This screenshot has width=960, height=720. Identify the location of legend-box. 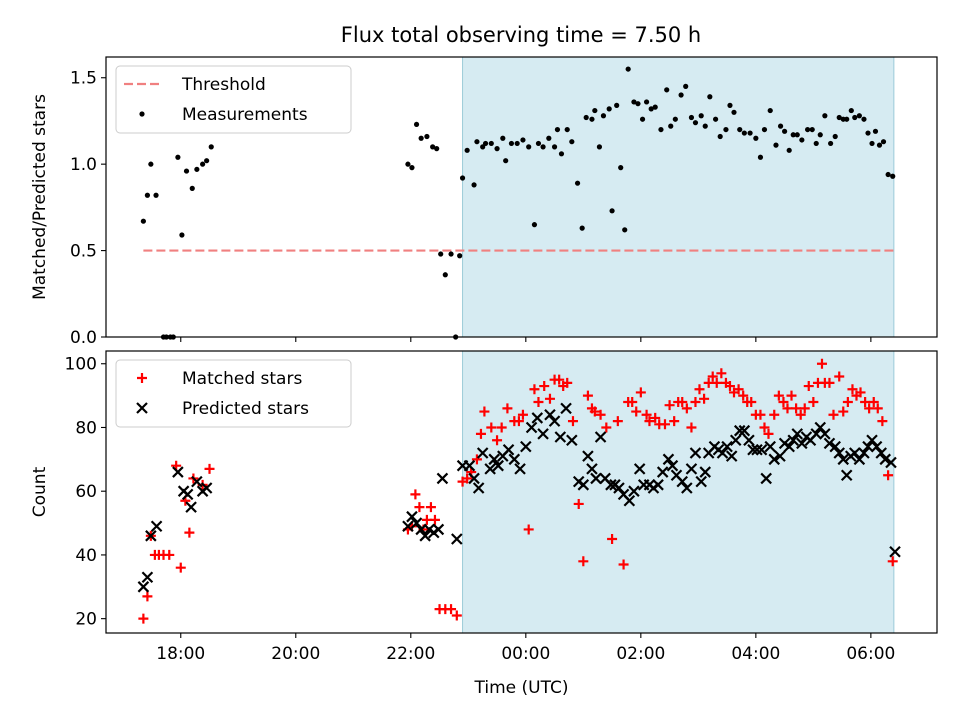
(233, 393).